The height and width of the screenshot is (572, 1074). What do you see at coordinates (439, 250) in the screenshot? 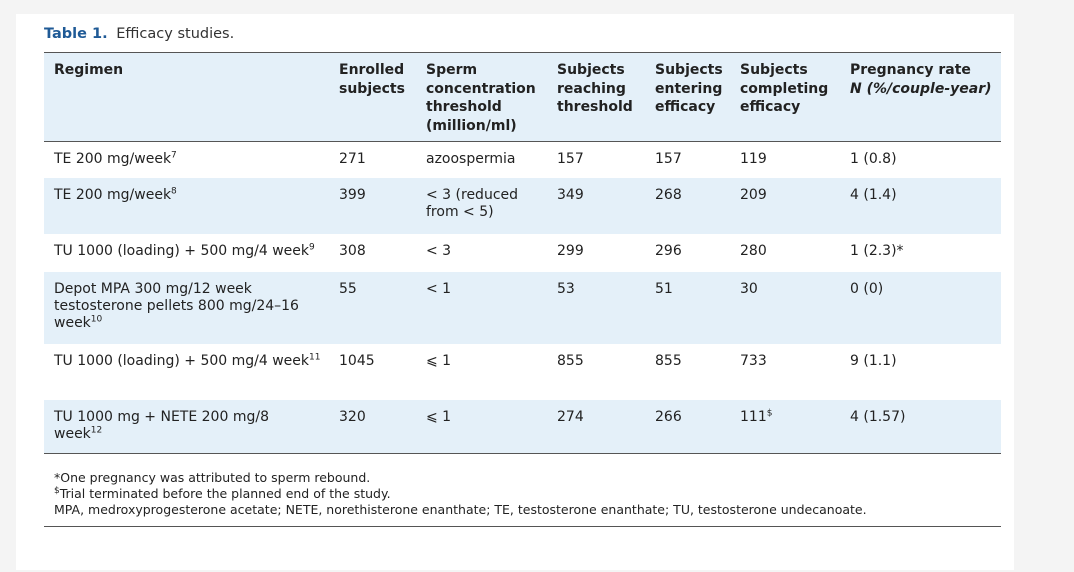
I see `cell-threshold: < 3` at bounding box center [439, 250].